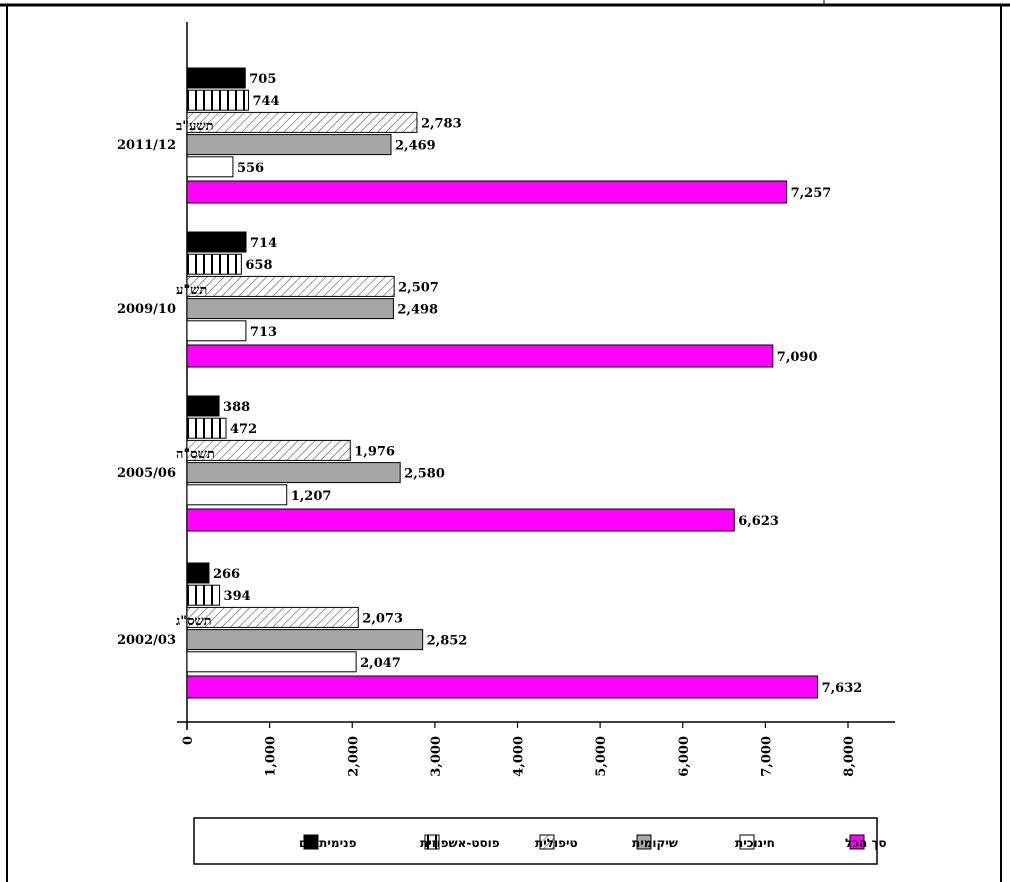  What do you see at coordinates (188, 740) in the screenshot?
I see `x-tick-label: 0` at bounding box center [188, 740].